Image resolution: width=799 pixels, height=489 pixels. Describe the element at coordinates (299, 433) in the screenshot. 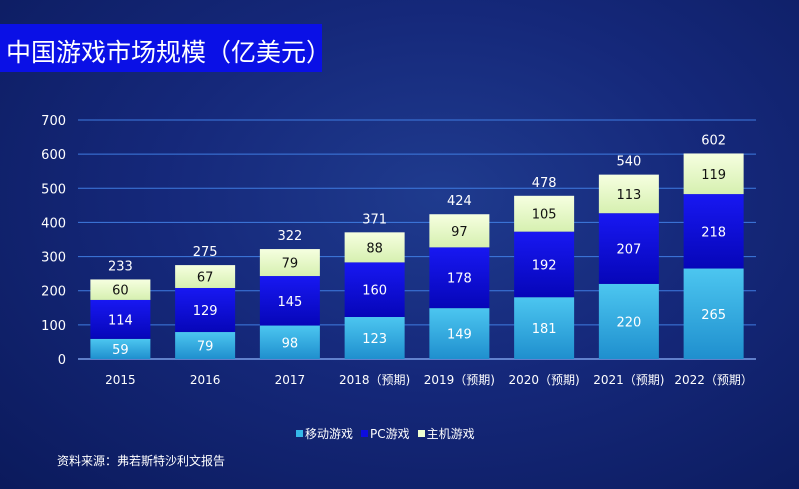

I see `legend-swatch-mobile` at that location.